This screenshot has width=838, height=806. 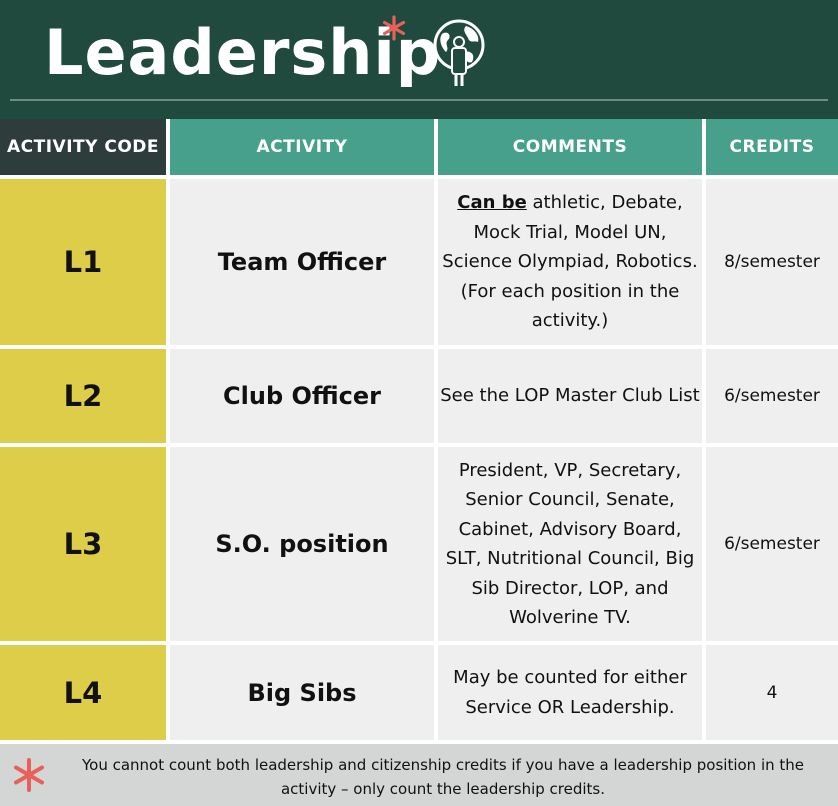 I want to click on column-header-credits: CREDITS, so click(x=772, y=149).